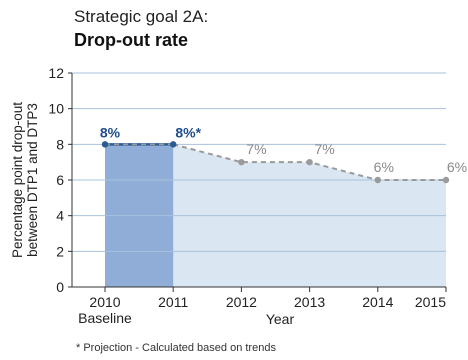 The image size is (468, 360). What do you see at coordinates (110, 132) in the screenshot?
I see `data-label: 8%` at bounding box center [110, 132].